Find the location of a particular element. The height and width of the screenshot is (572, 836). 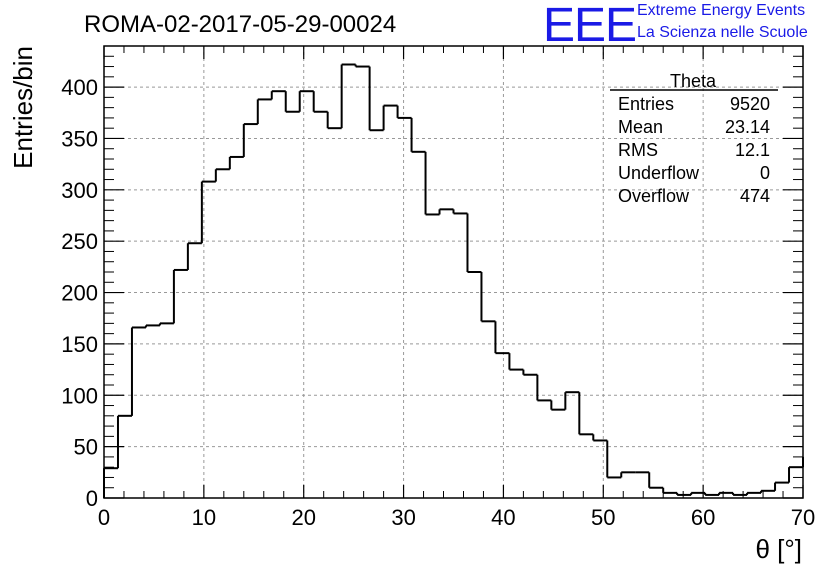

y-tick-label: 0 is located at coordinates (92, 498).